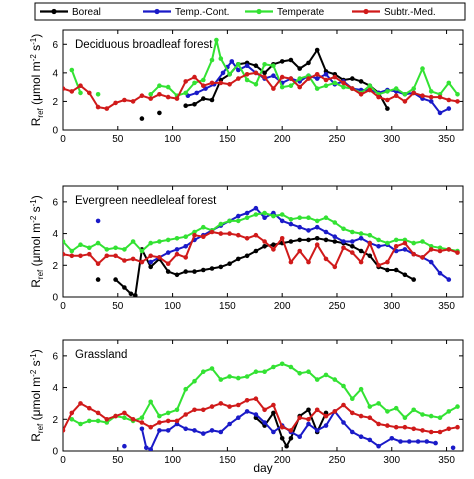 Image resolution: width=474 pixels, height=479 pixels. Describe the element at coordinates (260, 232) in the screenshot. I see `series-line-temperate` at that location.